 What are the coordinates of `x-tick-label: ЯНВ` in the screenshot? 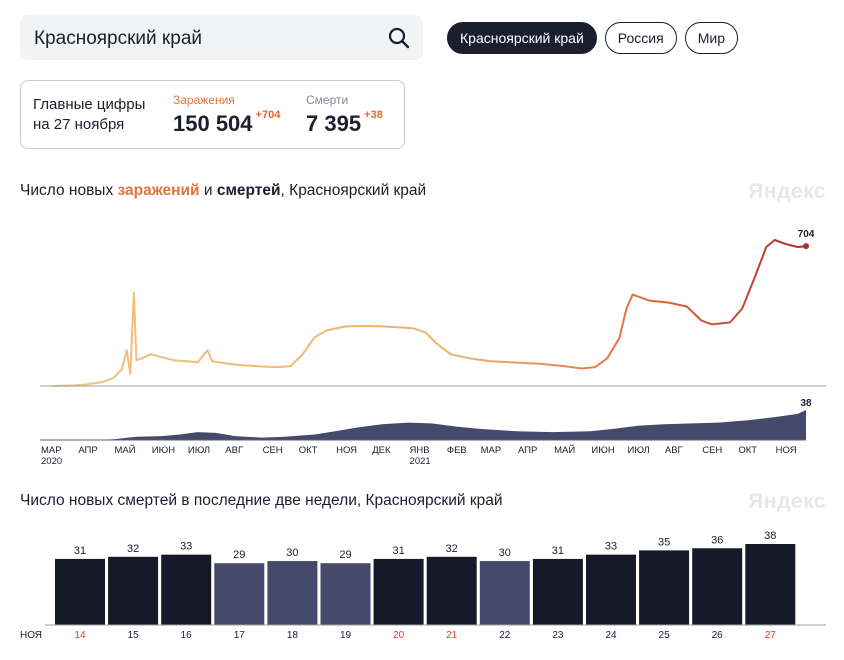 It's located at (420, 450).